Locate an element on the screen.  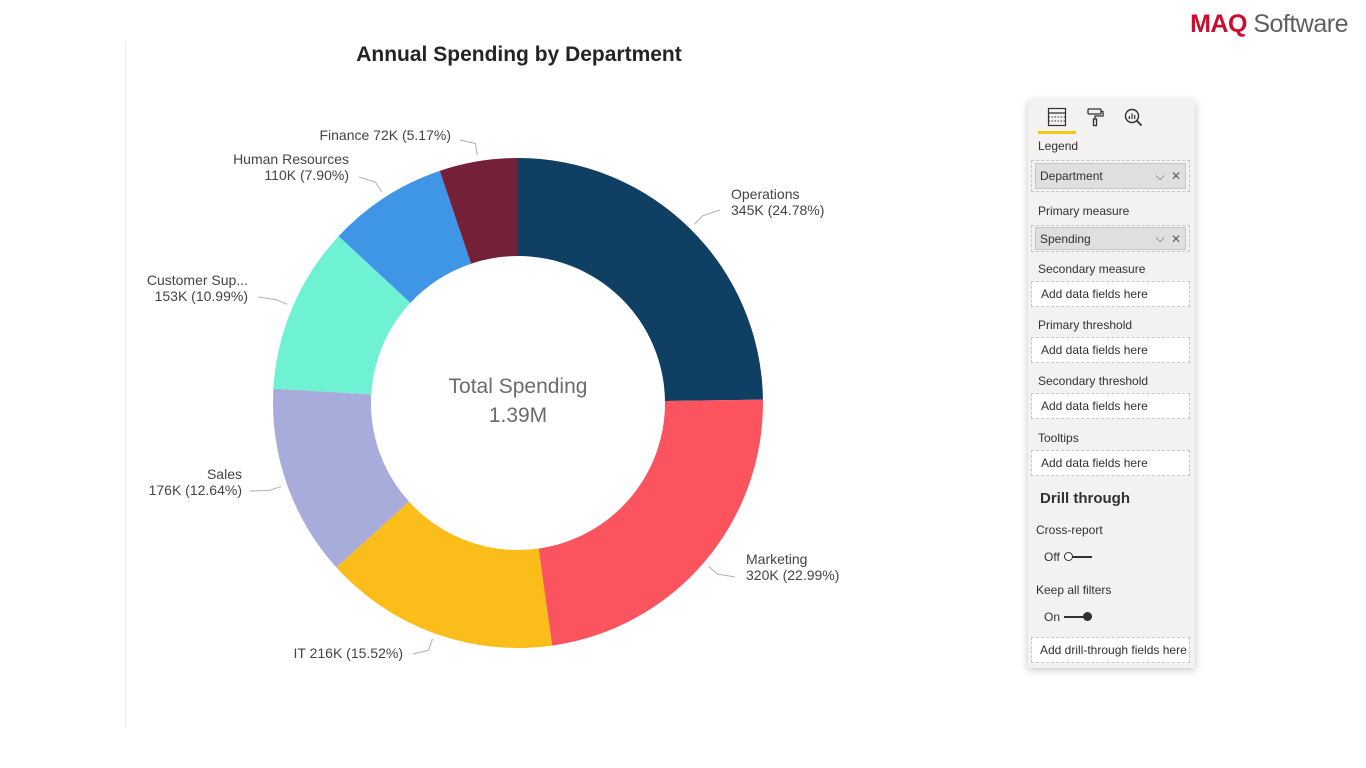
keep-all-filters-label: Keep all filters is located at coordinates (1074, 590).